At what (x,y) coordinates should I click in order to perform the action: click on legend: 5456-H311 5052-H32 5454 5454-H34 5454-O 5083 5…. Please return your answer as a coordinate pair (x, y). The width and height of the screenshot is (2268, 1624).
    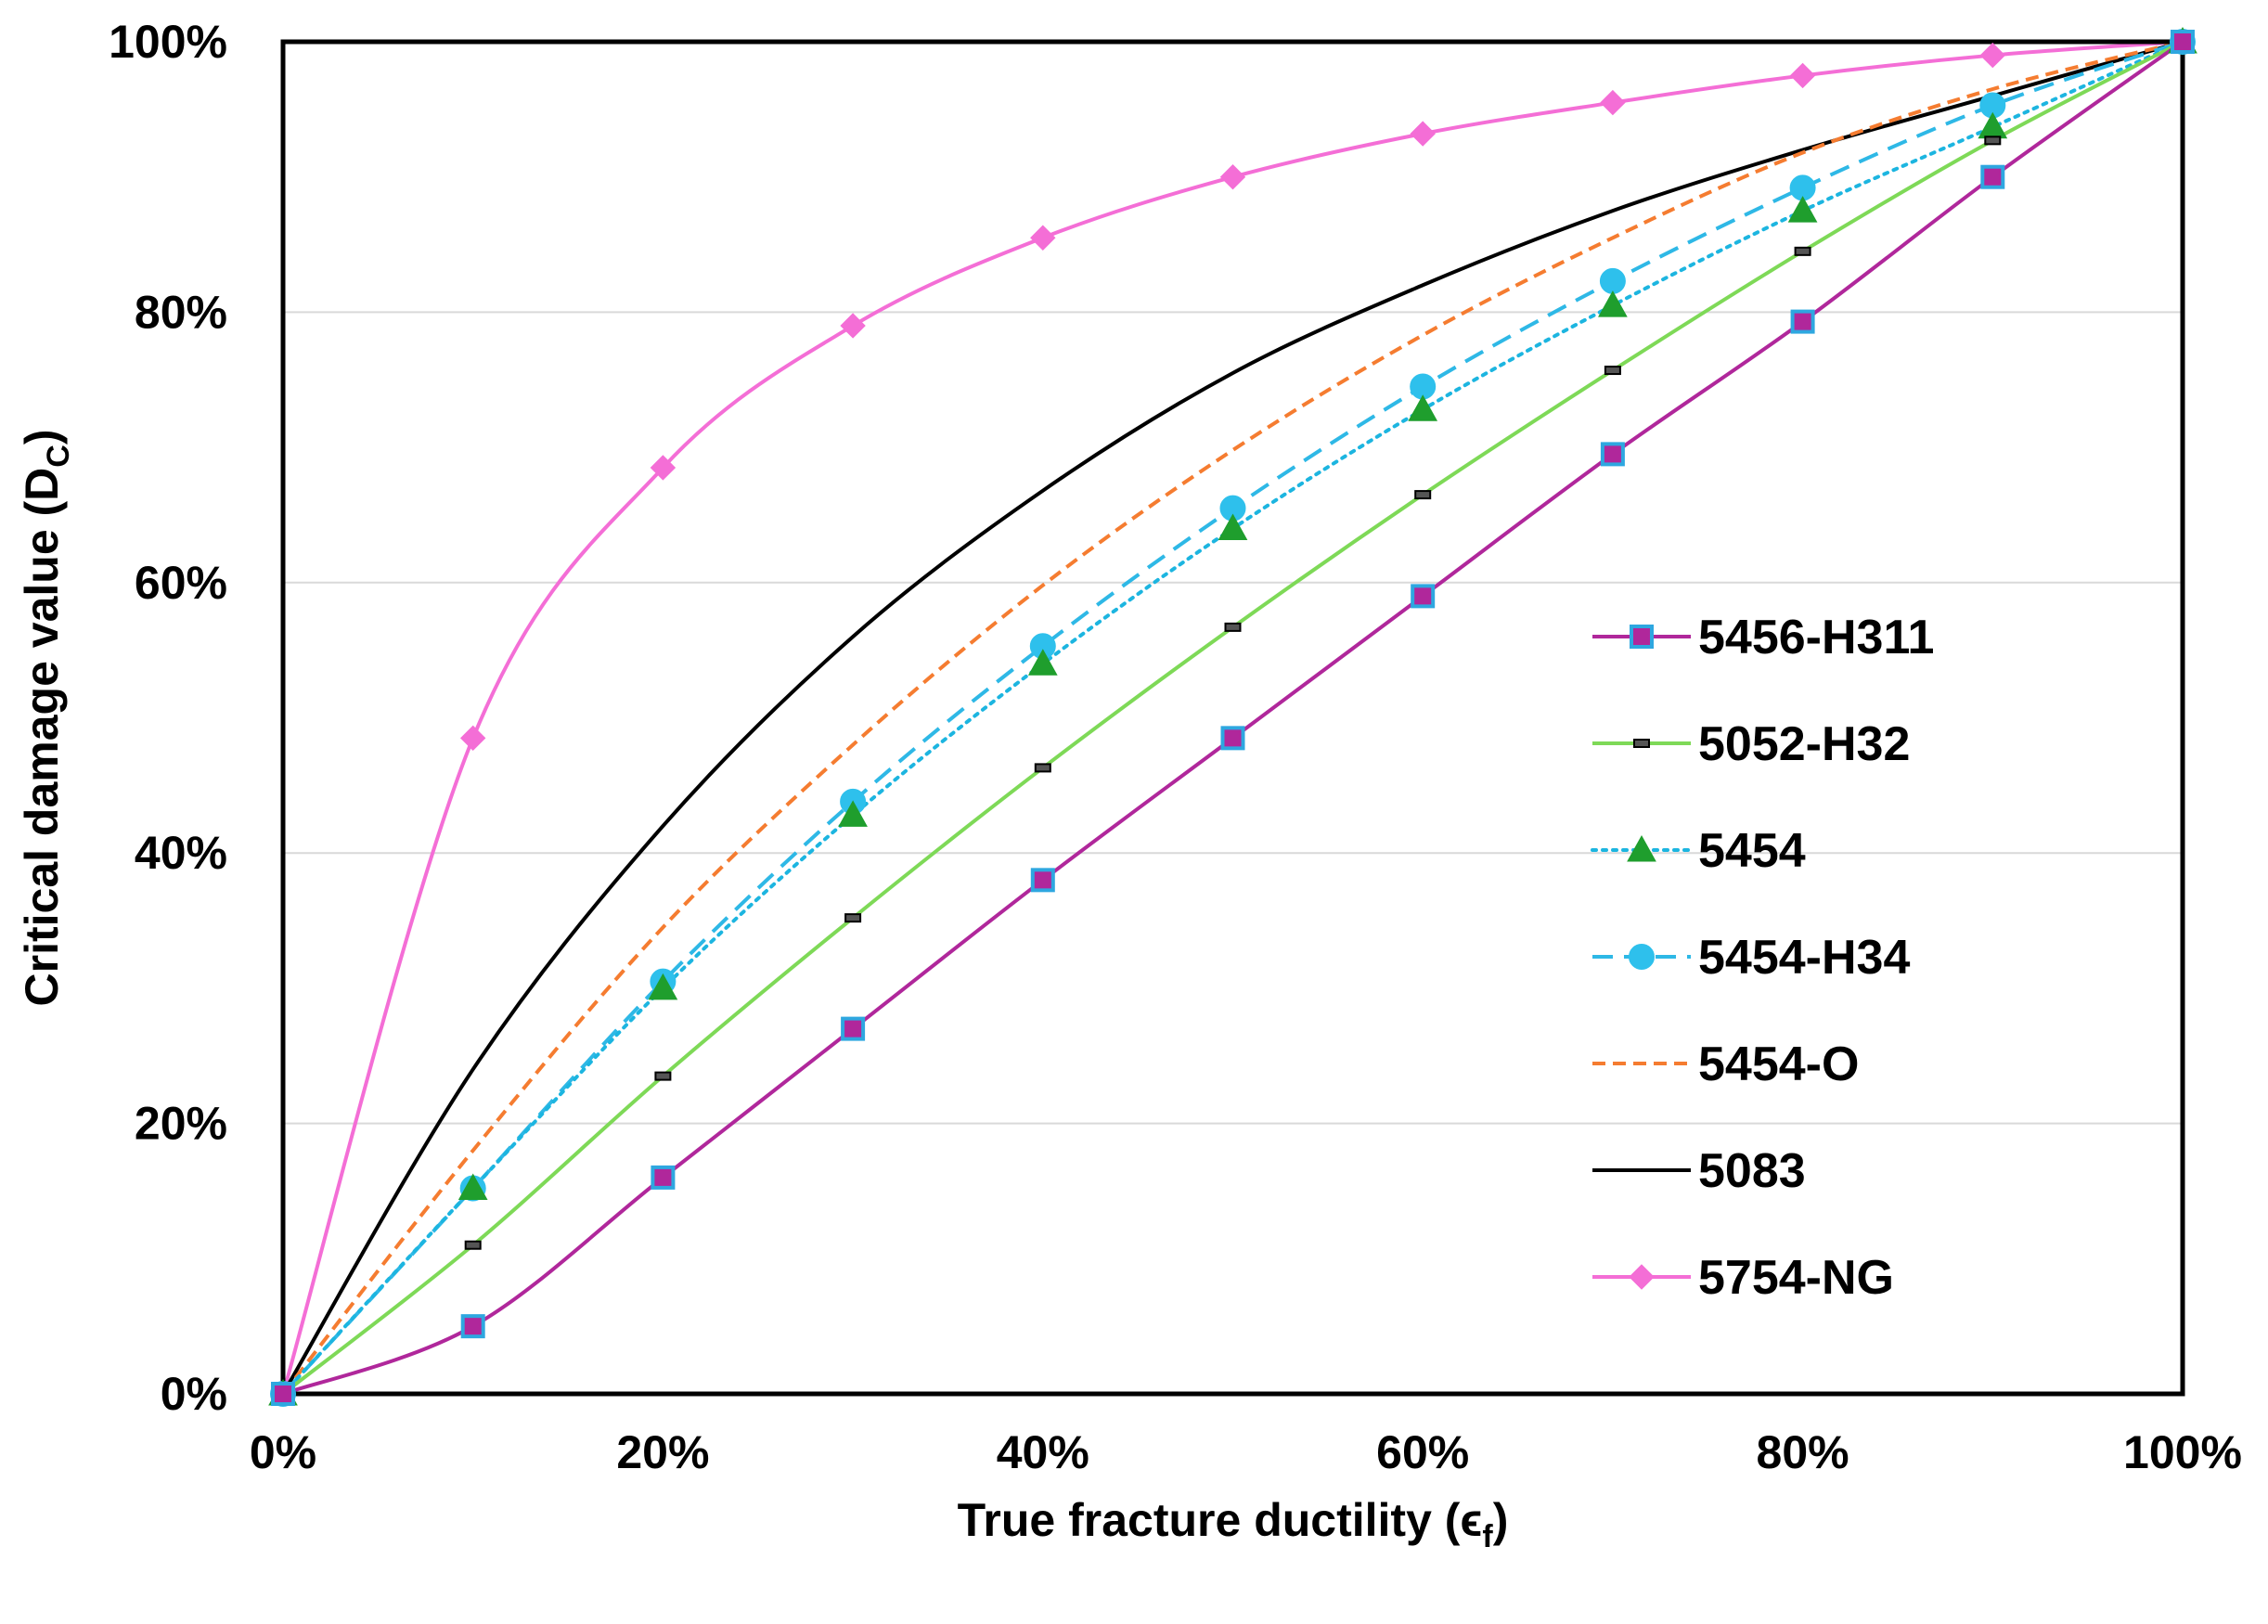
    Looking at the image, I should click on (1762, 958).